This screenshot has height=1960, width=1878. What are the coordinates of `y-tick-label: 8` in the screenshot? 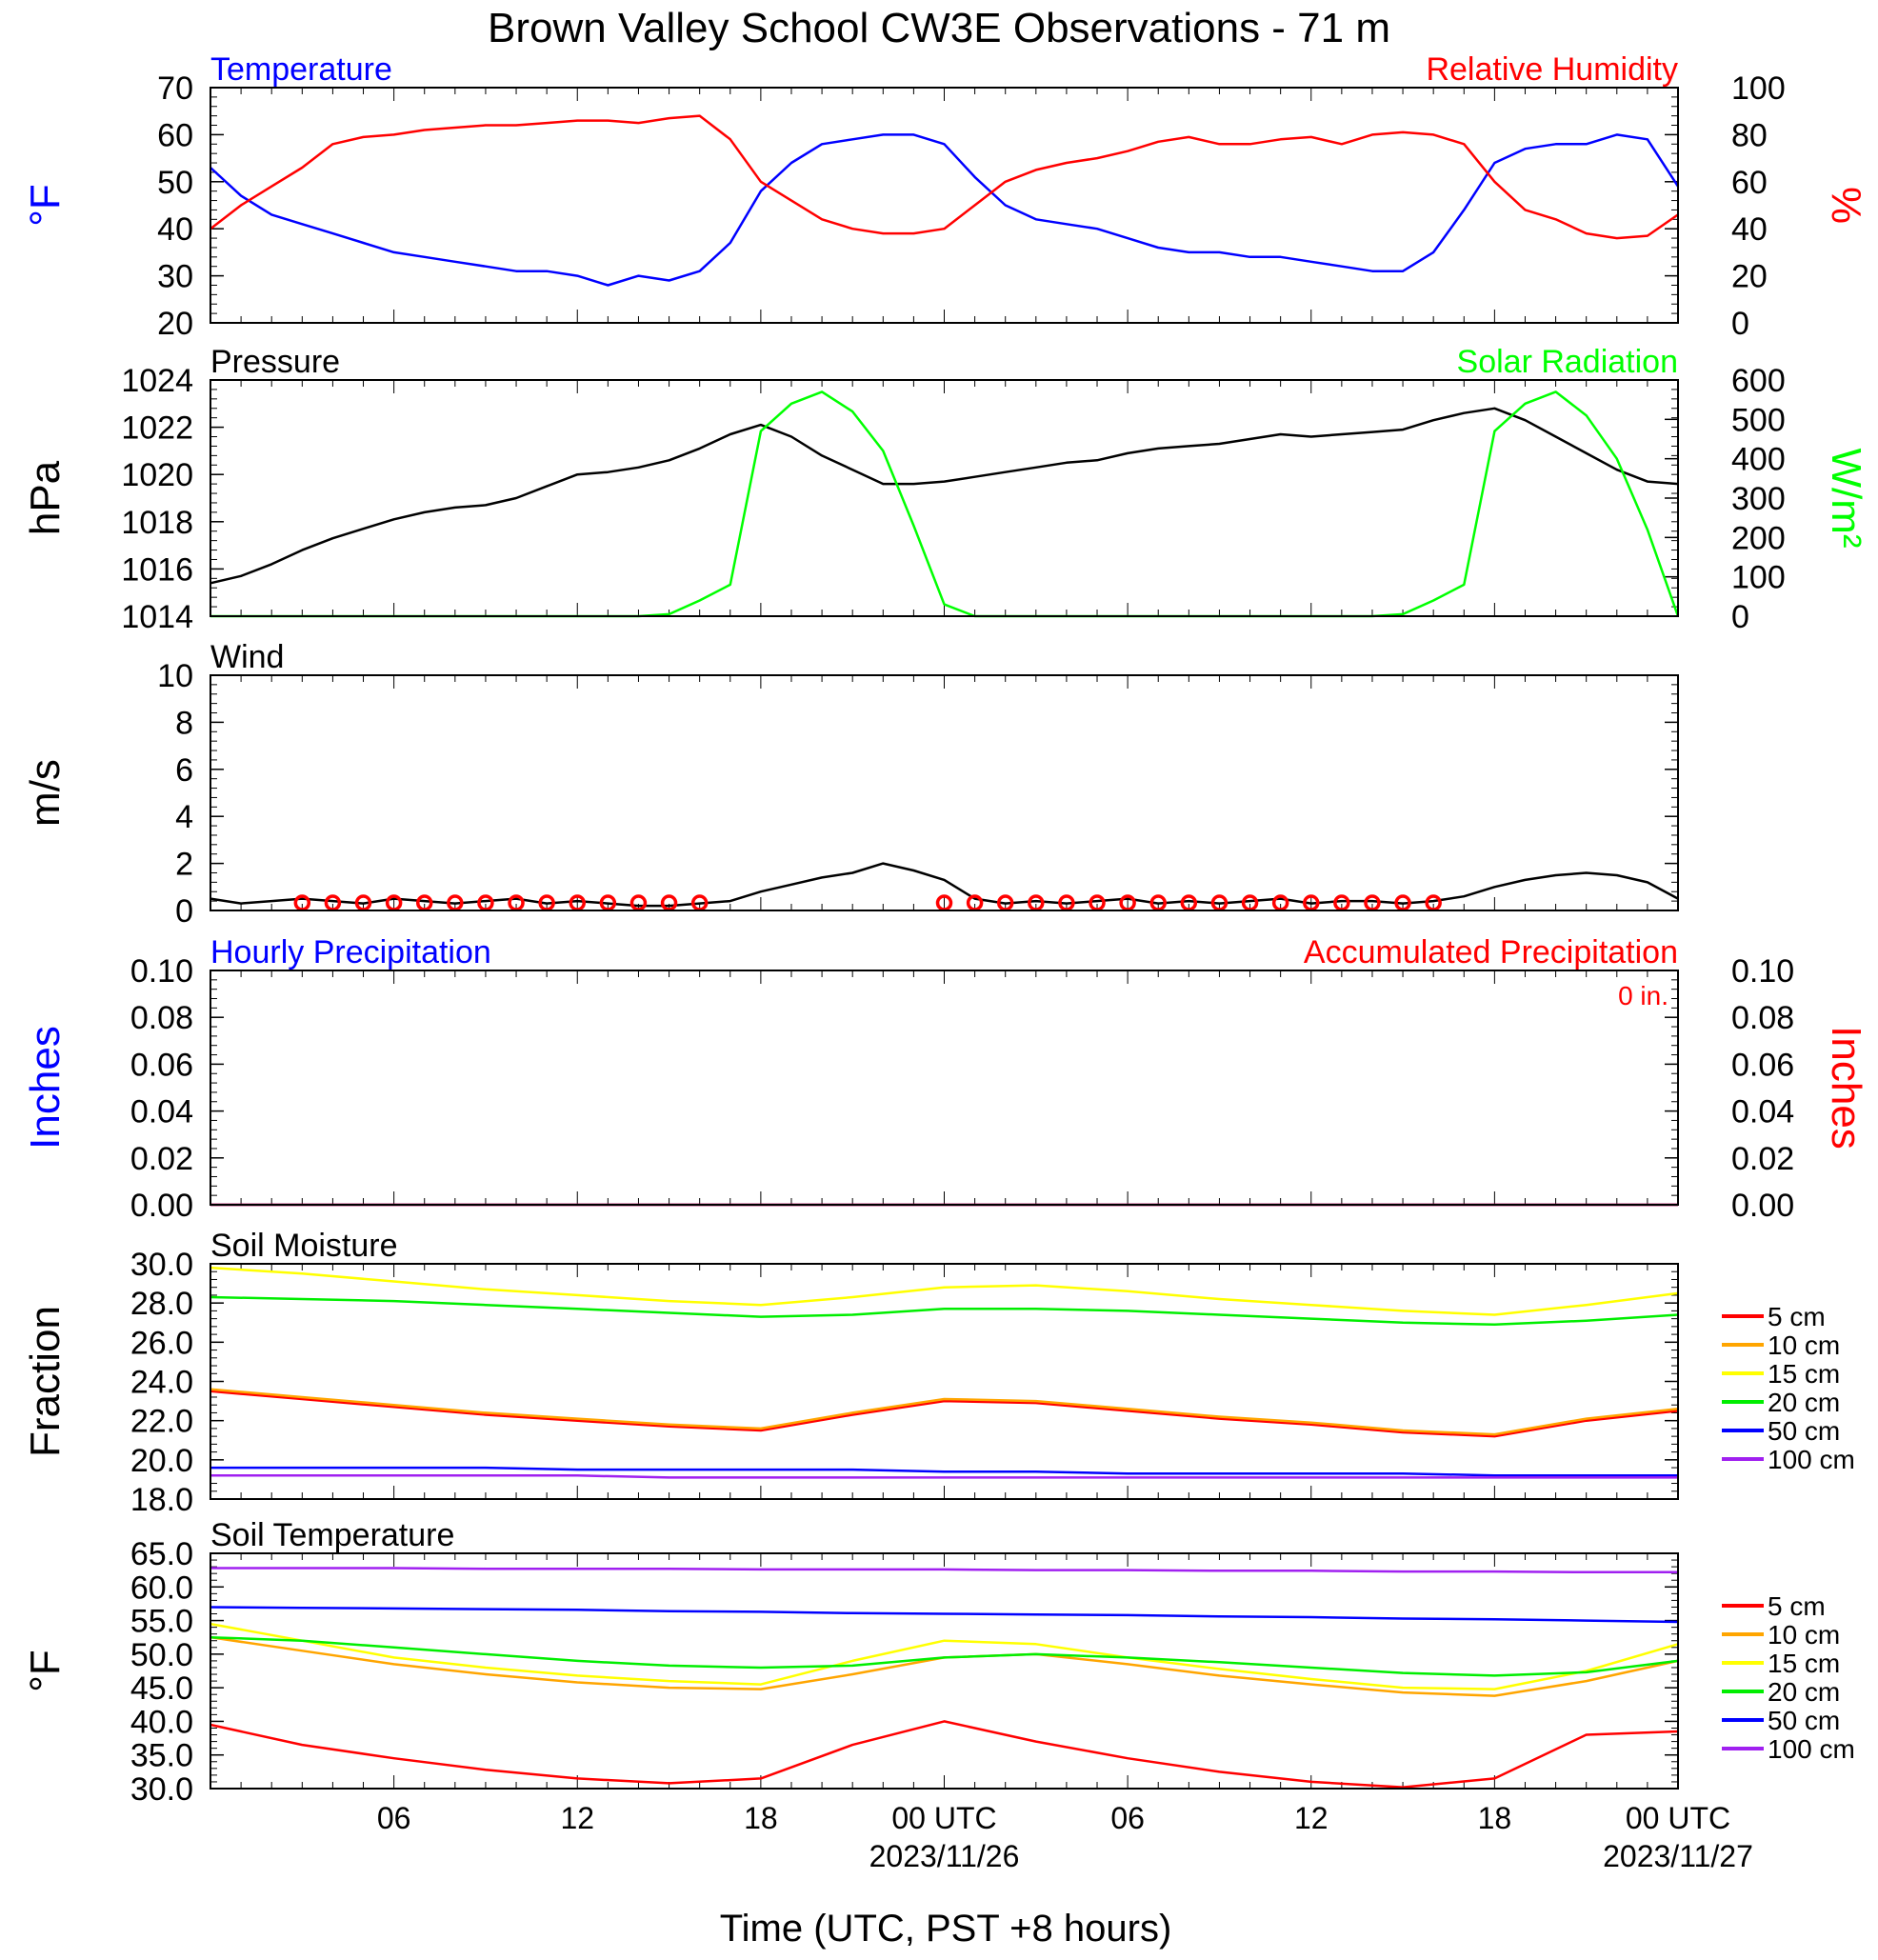 It's located at (184, 723).